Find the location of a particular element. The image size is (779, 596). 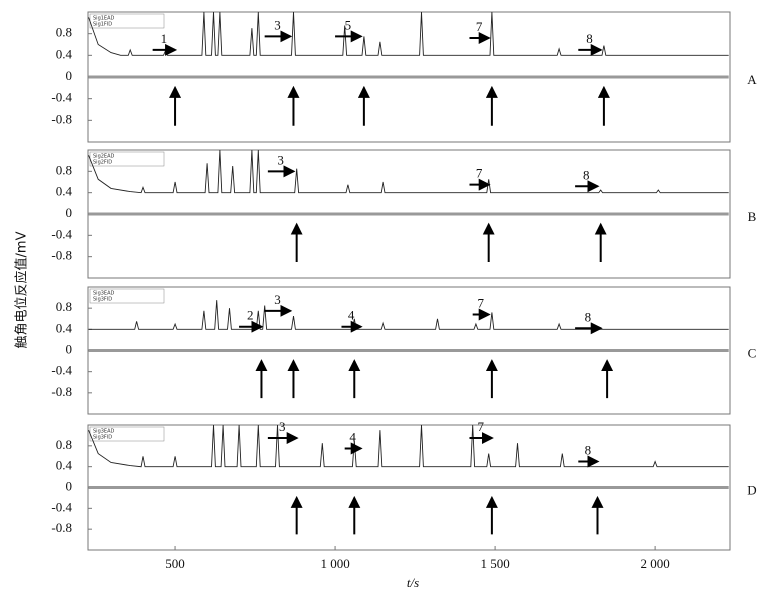

annotation-label: 2 is located at coordinates (250, 315).